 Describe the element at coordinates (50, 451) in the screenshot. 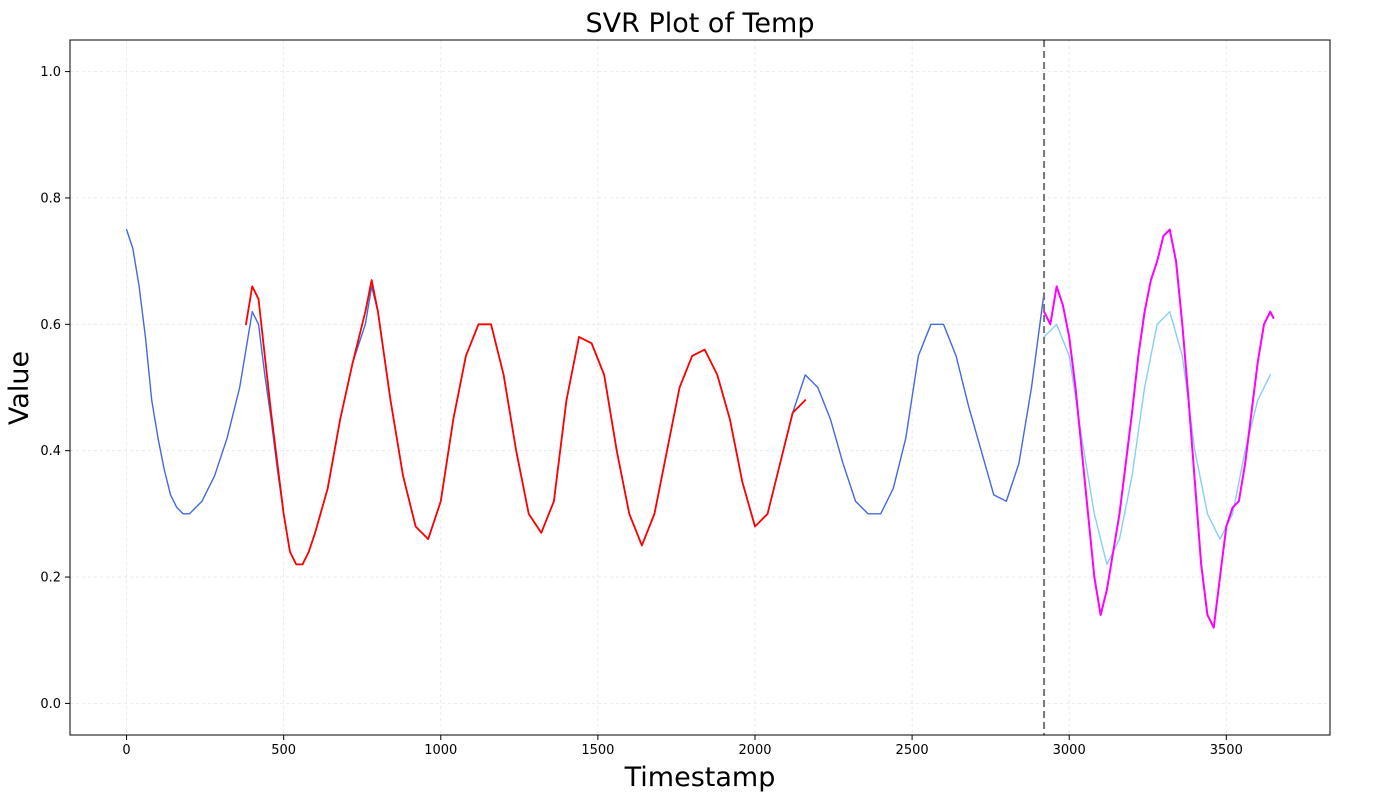

I see `y-tick-label: 0.4` at that location.